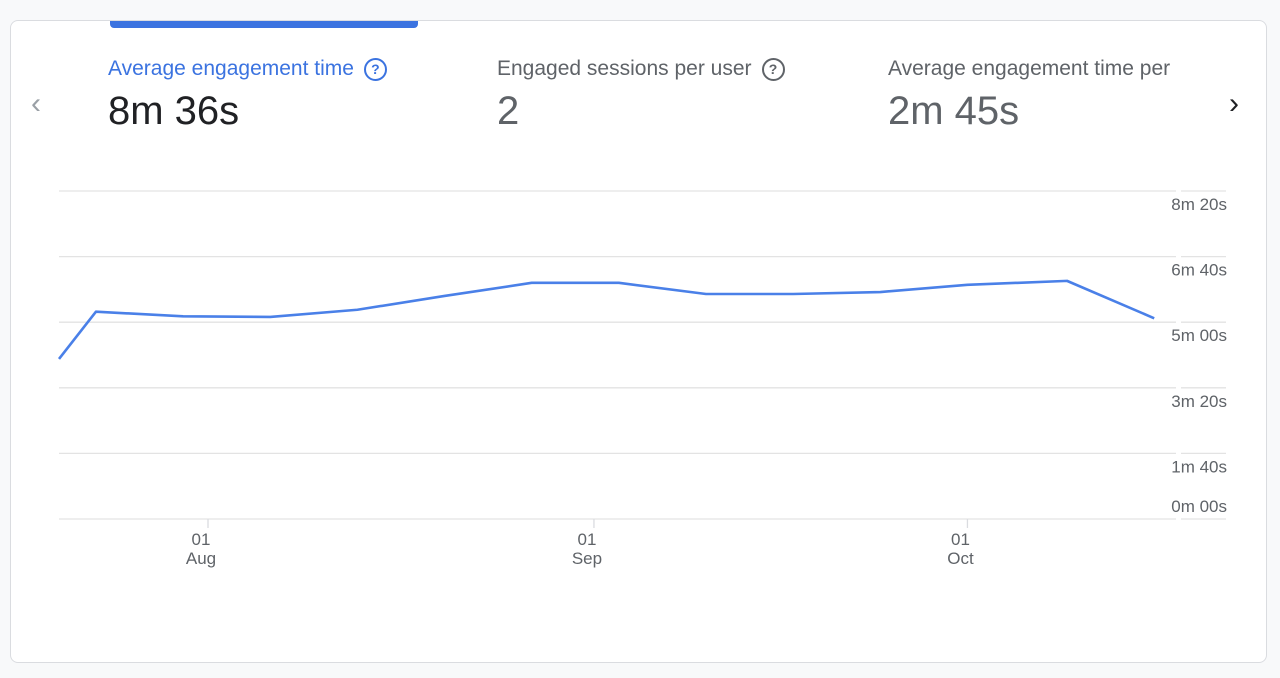  What do you see at coordinates (247, 95) in the screenshot?
I see `metric-average-engagement-time: Average engagement time? 8m 36s` at bounding box center [247, 95].